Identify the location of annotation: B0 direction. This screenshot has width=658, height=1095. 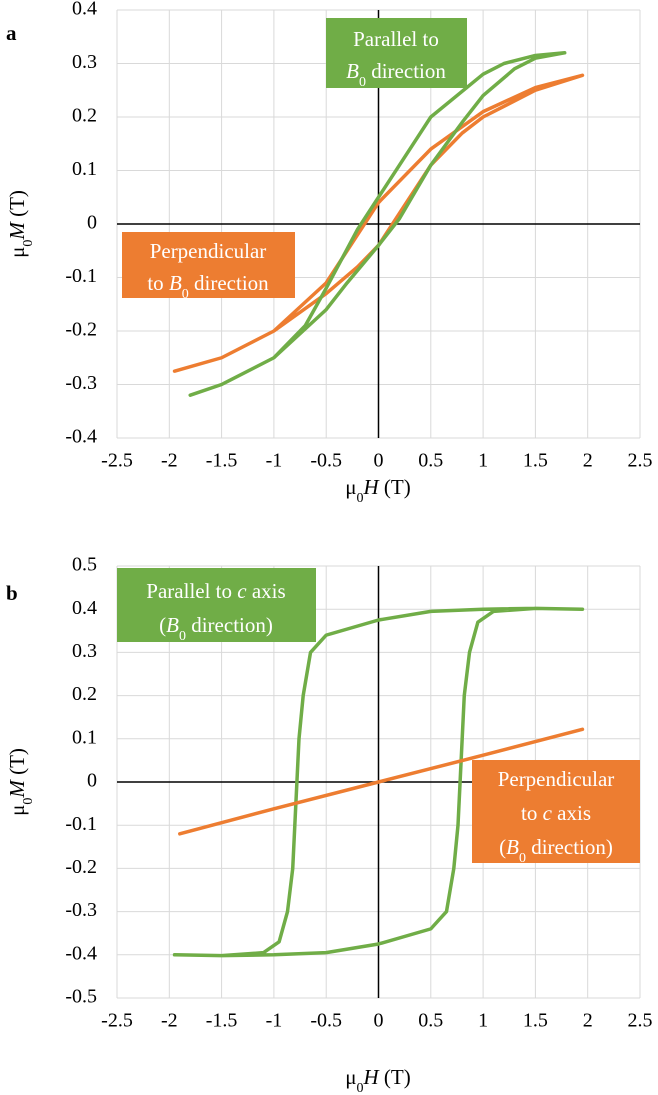
(396, 74).